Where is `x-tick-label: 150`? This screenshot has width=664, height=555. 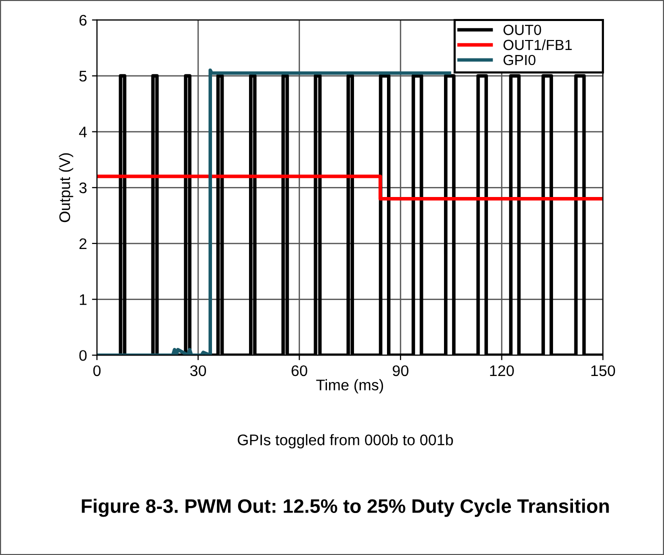
x-tick-label: 150 is located at coordinates (603, 370).